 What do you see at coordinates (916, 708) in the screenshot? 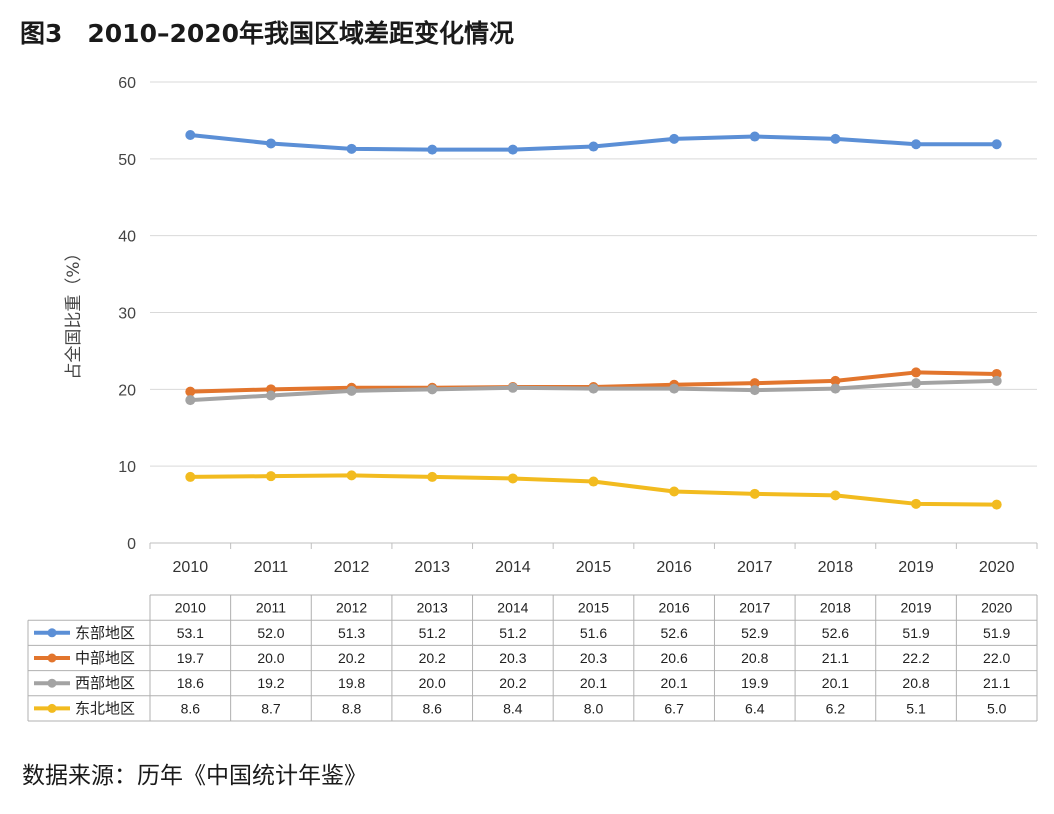
I see `table-value-cell: 5.1` at bounding box center [916, 708].